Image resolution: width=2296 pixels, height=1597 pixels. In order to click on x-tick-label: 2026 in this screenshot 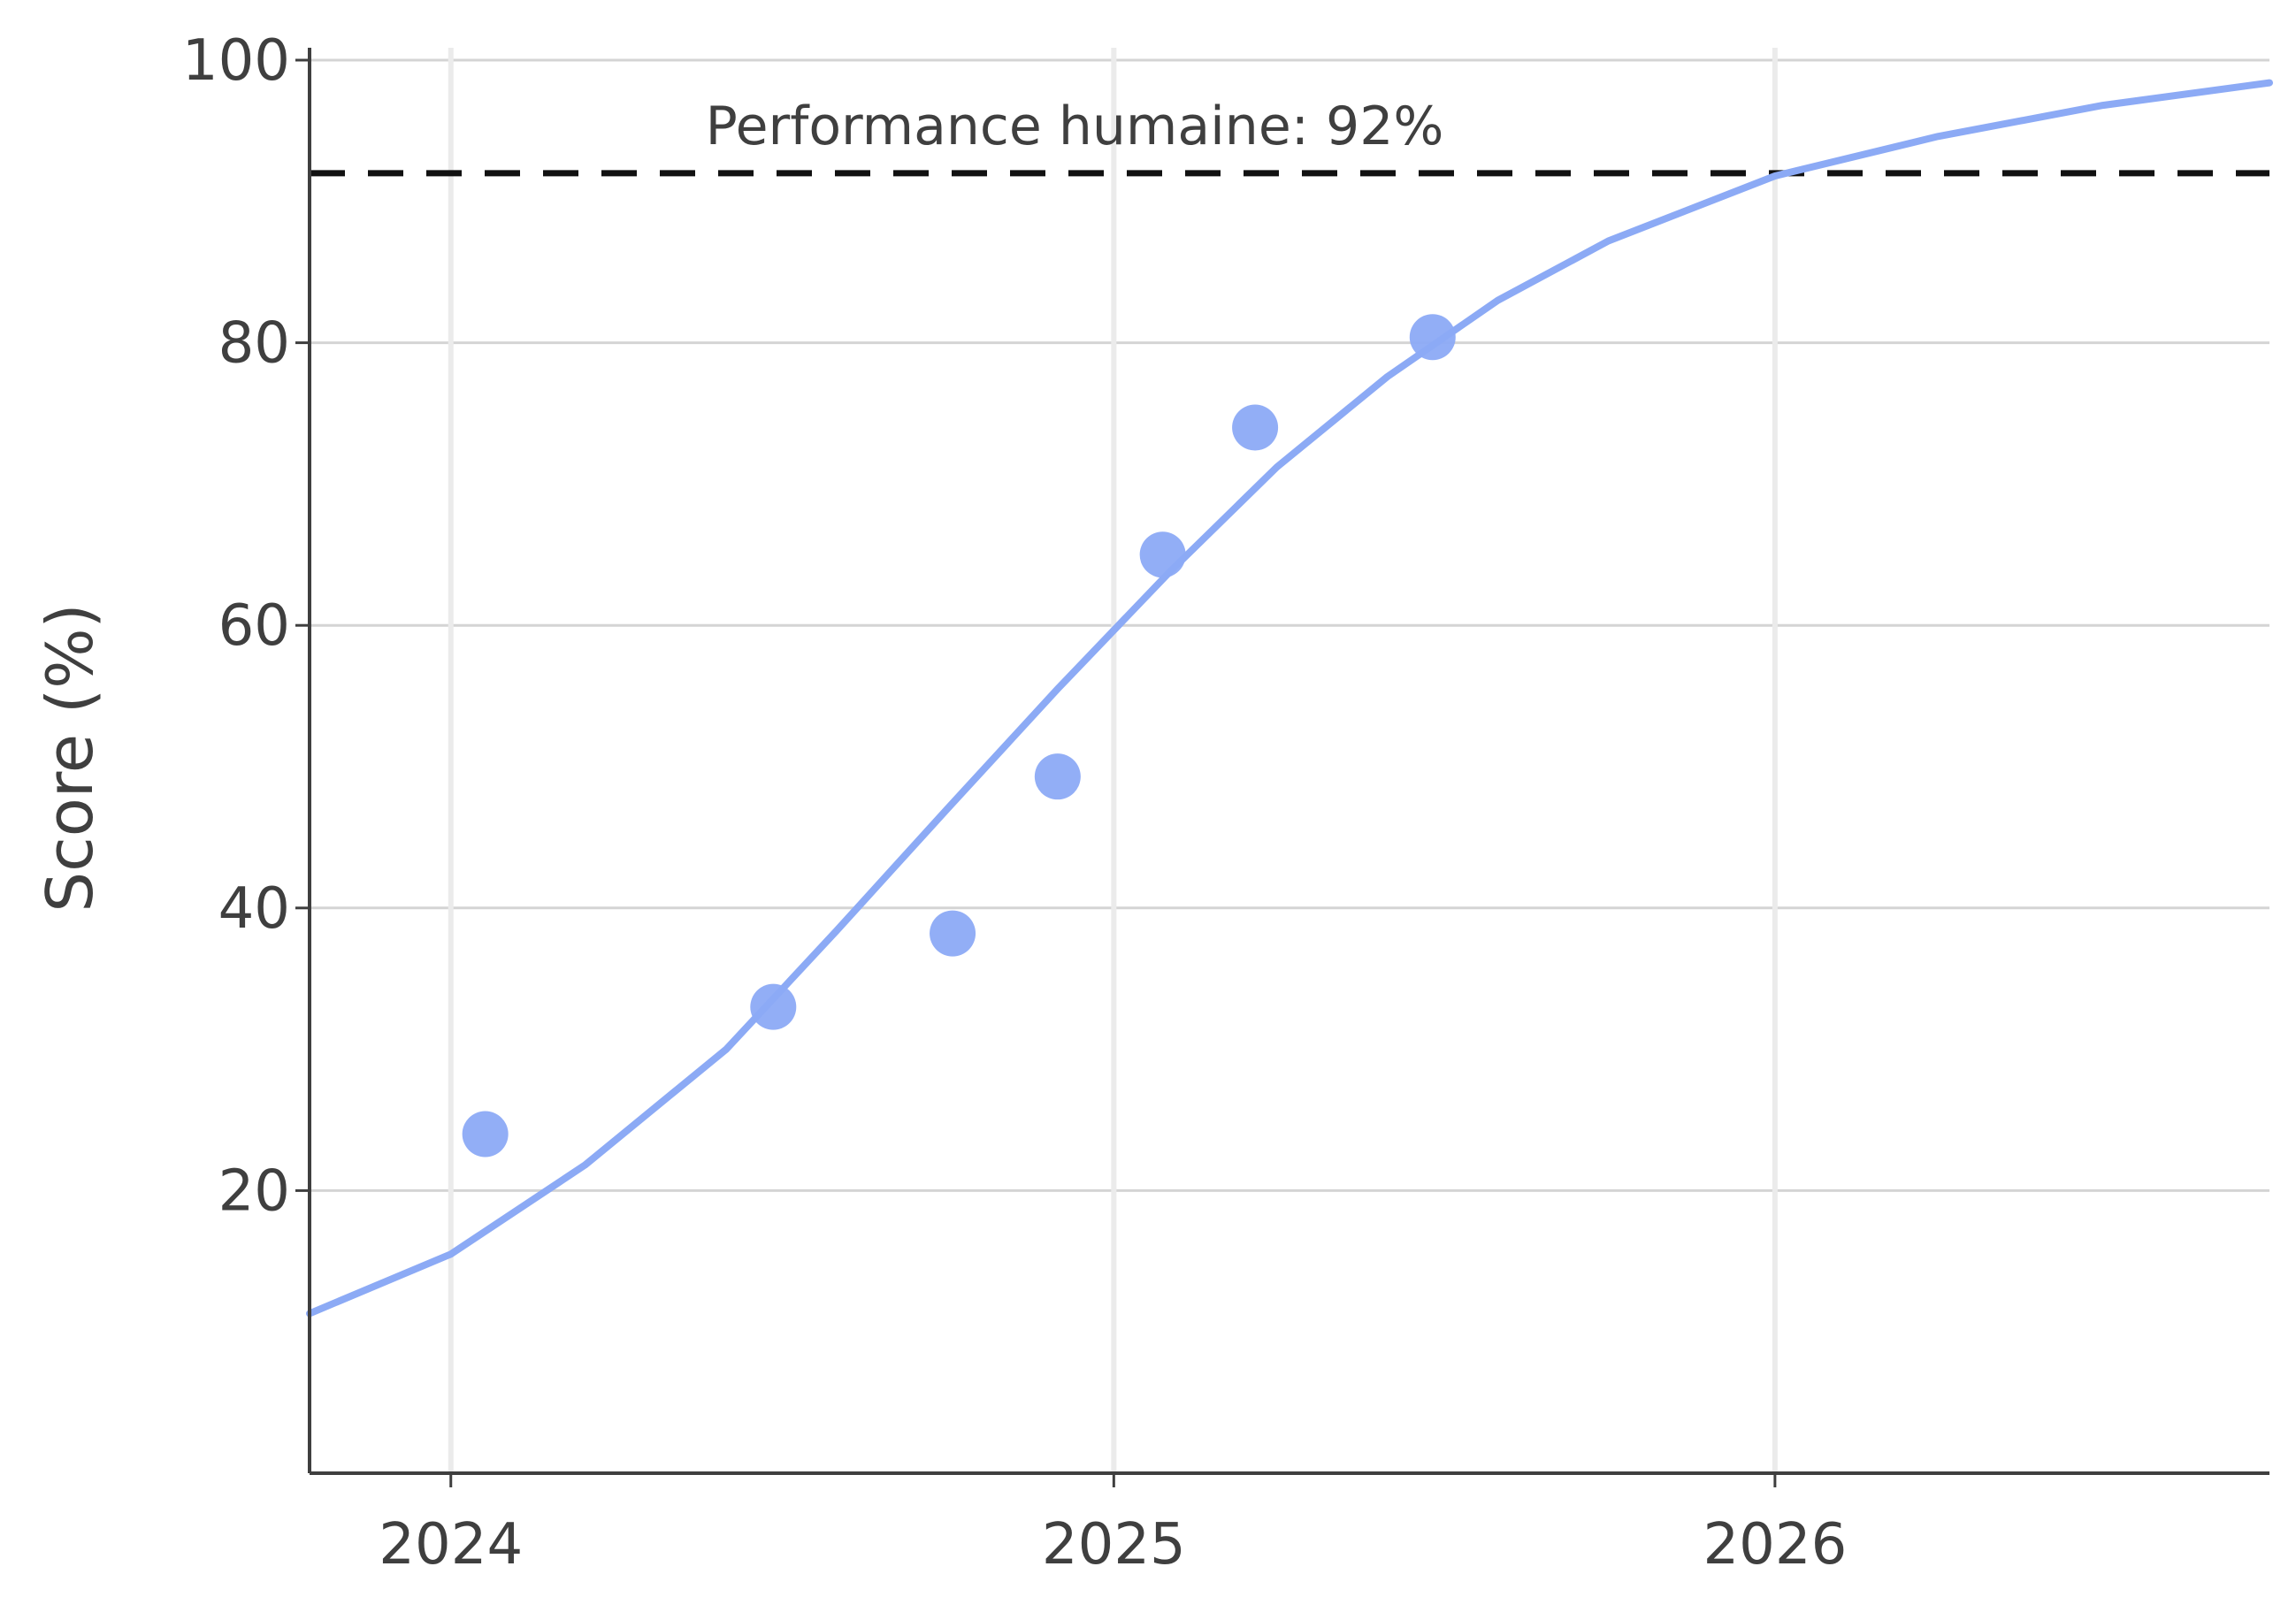, I will do `click(1775, 1545)`.